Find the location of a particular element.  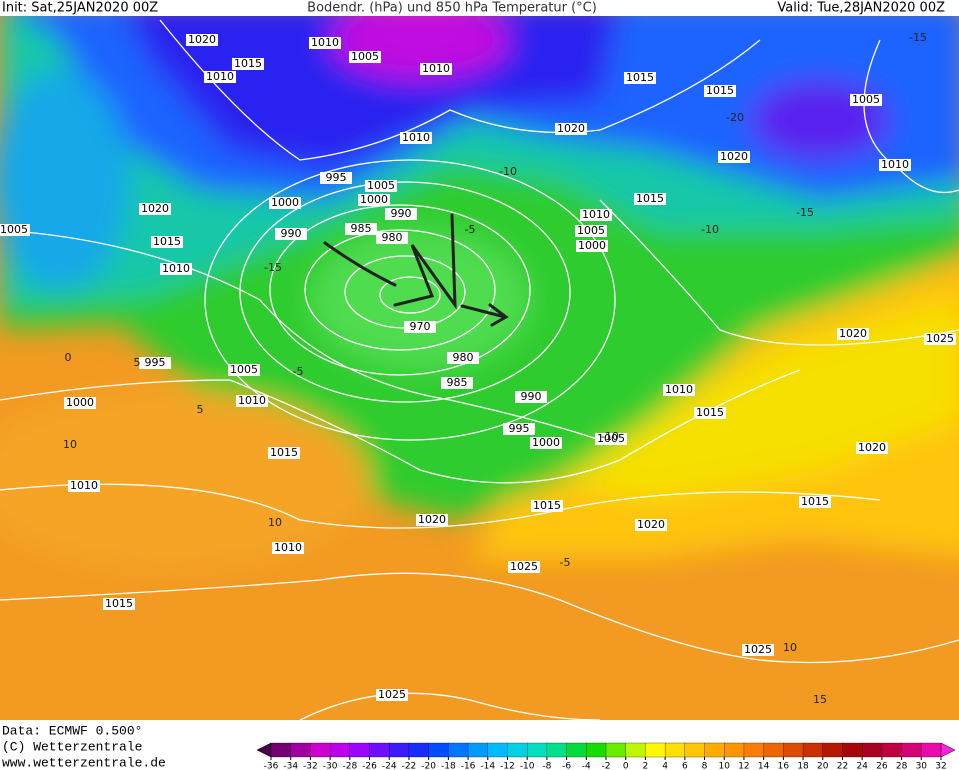

colorbar-tick-label: 4 is located at coordinates (665, 766).